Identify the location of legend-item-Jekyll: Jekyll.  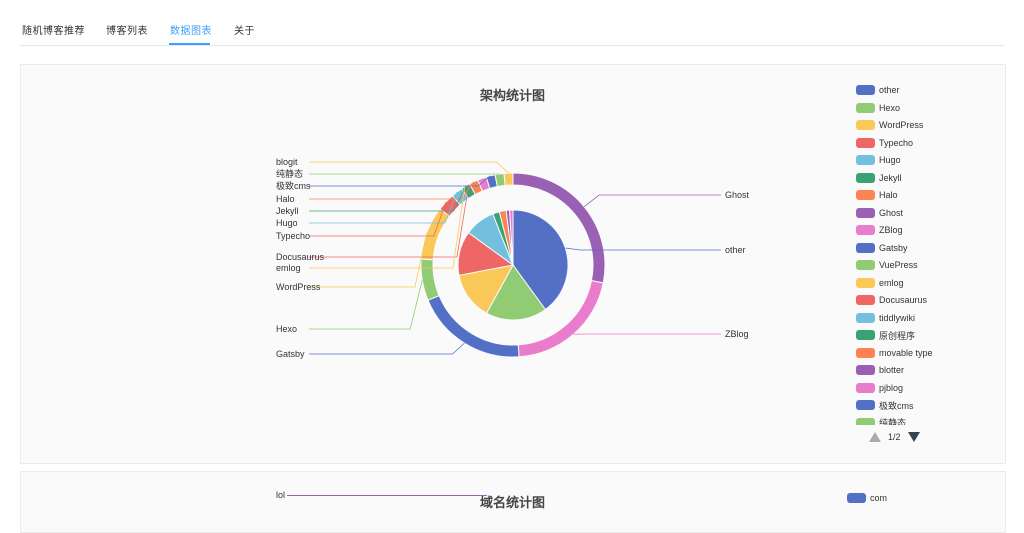
(879, 178).